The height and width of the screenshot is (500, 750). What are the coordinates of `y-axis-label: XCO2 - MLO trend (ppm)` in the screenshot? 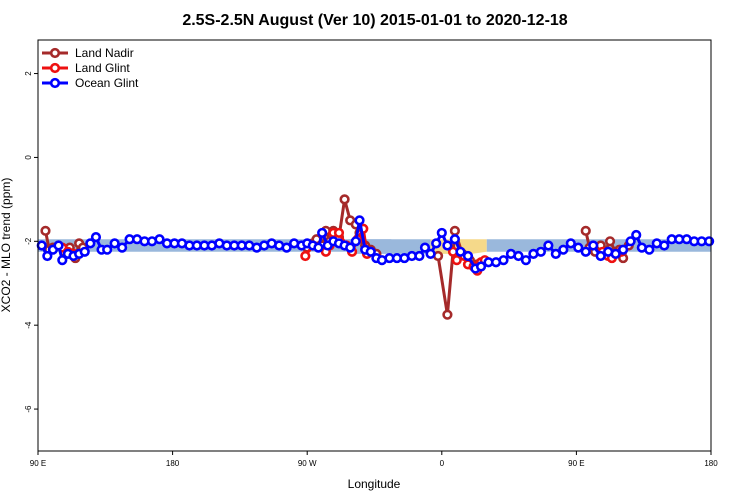 It's located at (6, 245).